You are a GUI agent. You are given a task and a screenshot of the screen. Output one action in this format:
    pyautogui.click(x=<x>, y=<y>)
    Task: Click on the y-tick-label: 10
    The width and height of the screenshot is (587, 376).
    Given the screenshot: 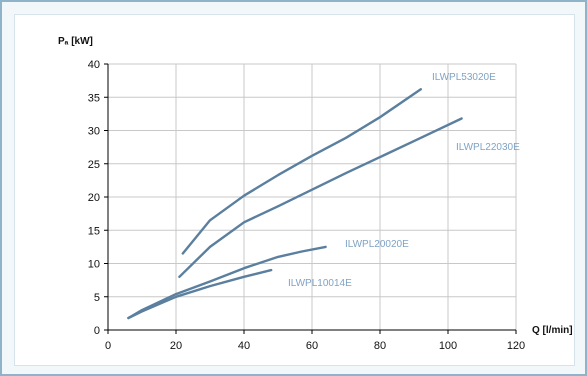 What is the action you would take?
    pyautogui.click(x=94, y=265)
    